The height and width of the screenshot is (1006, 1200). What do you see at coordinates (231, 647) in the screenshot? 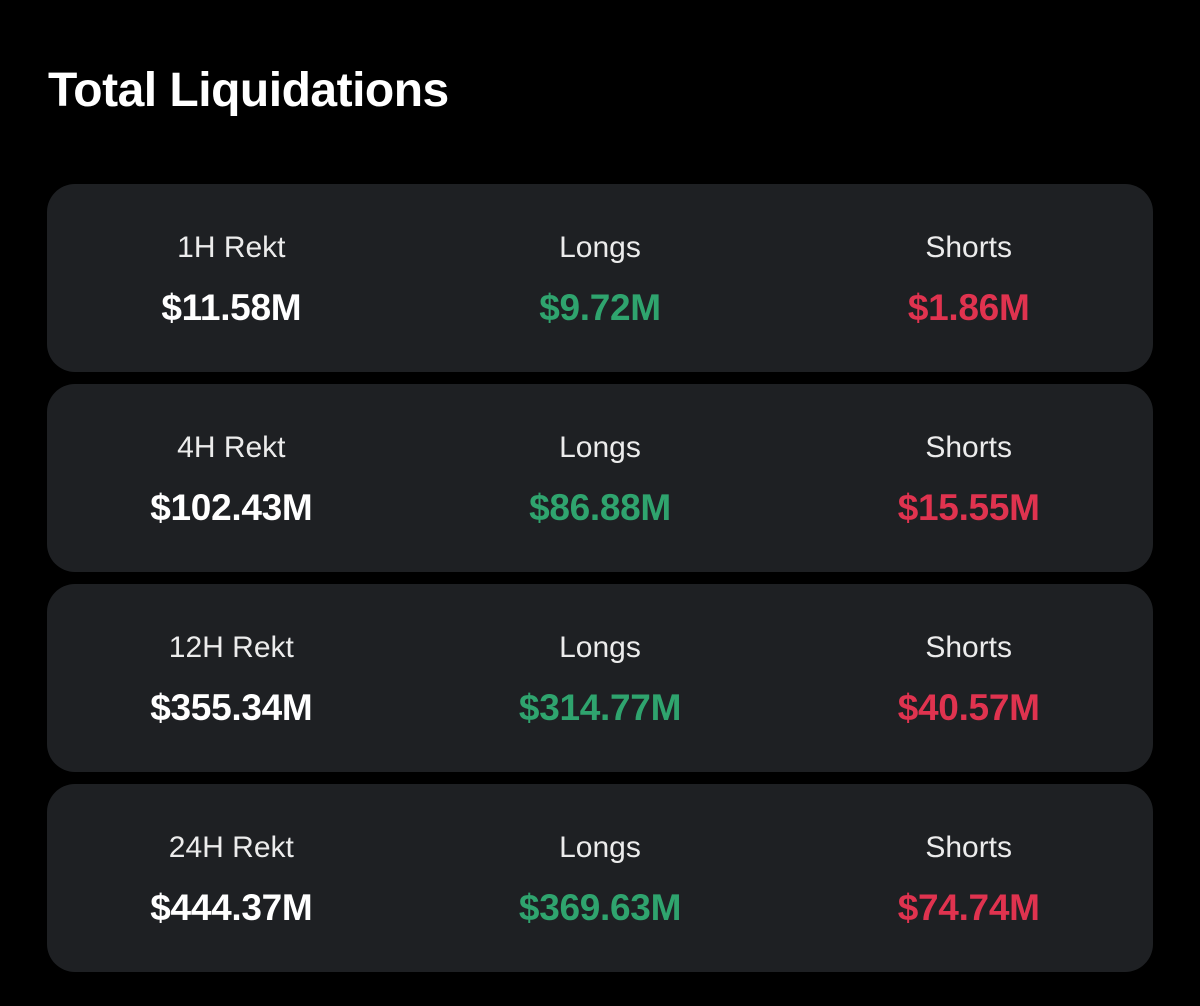
I see `period-label: 12H Rekt` at bounding box center [231, 647].